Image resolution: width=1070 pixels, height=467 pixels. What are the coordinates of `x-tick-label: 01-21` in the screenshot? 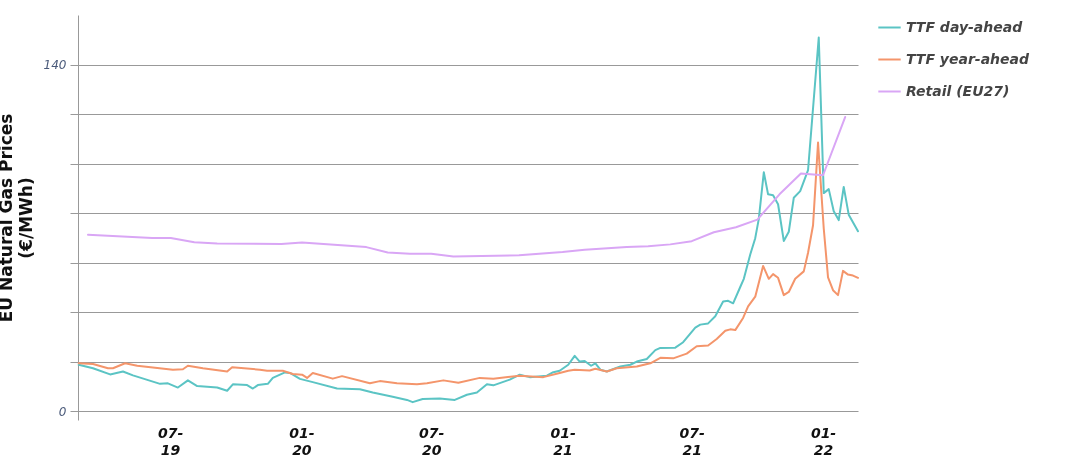 It's located at (563, 441).